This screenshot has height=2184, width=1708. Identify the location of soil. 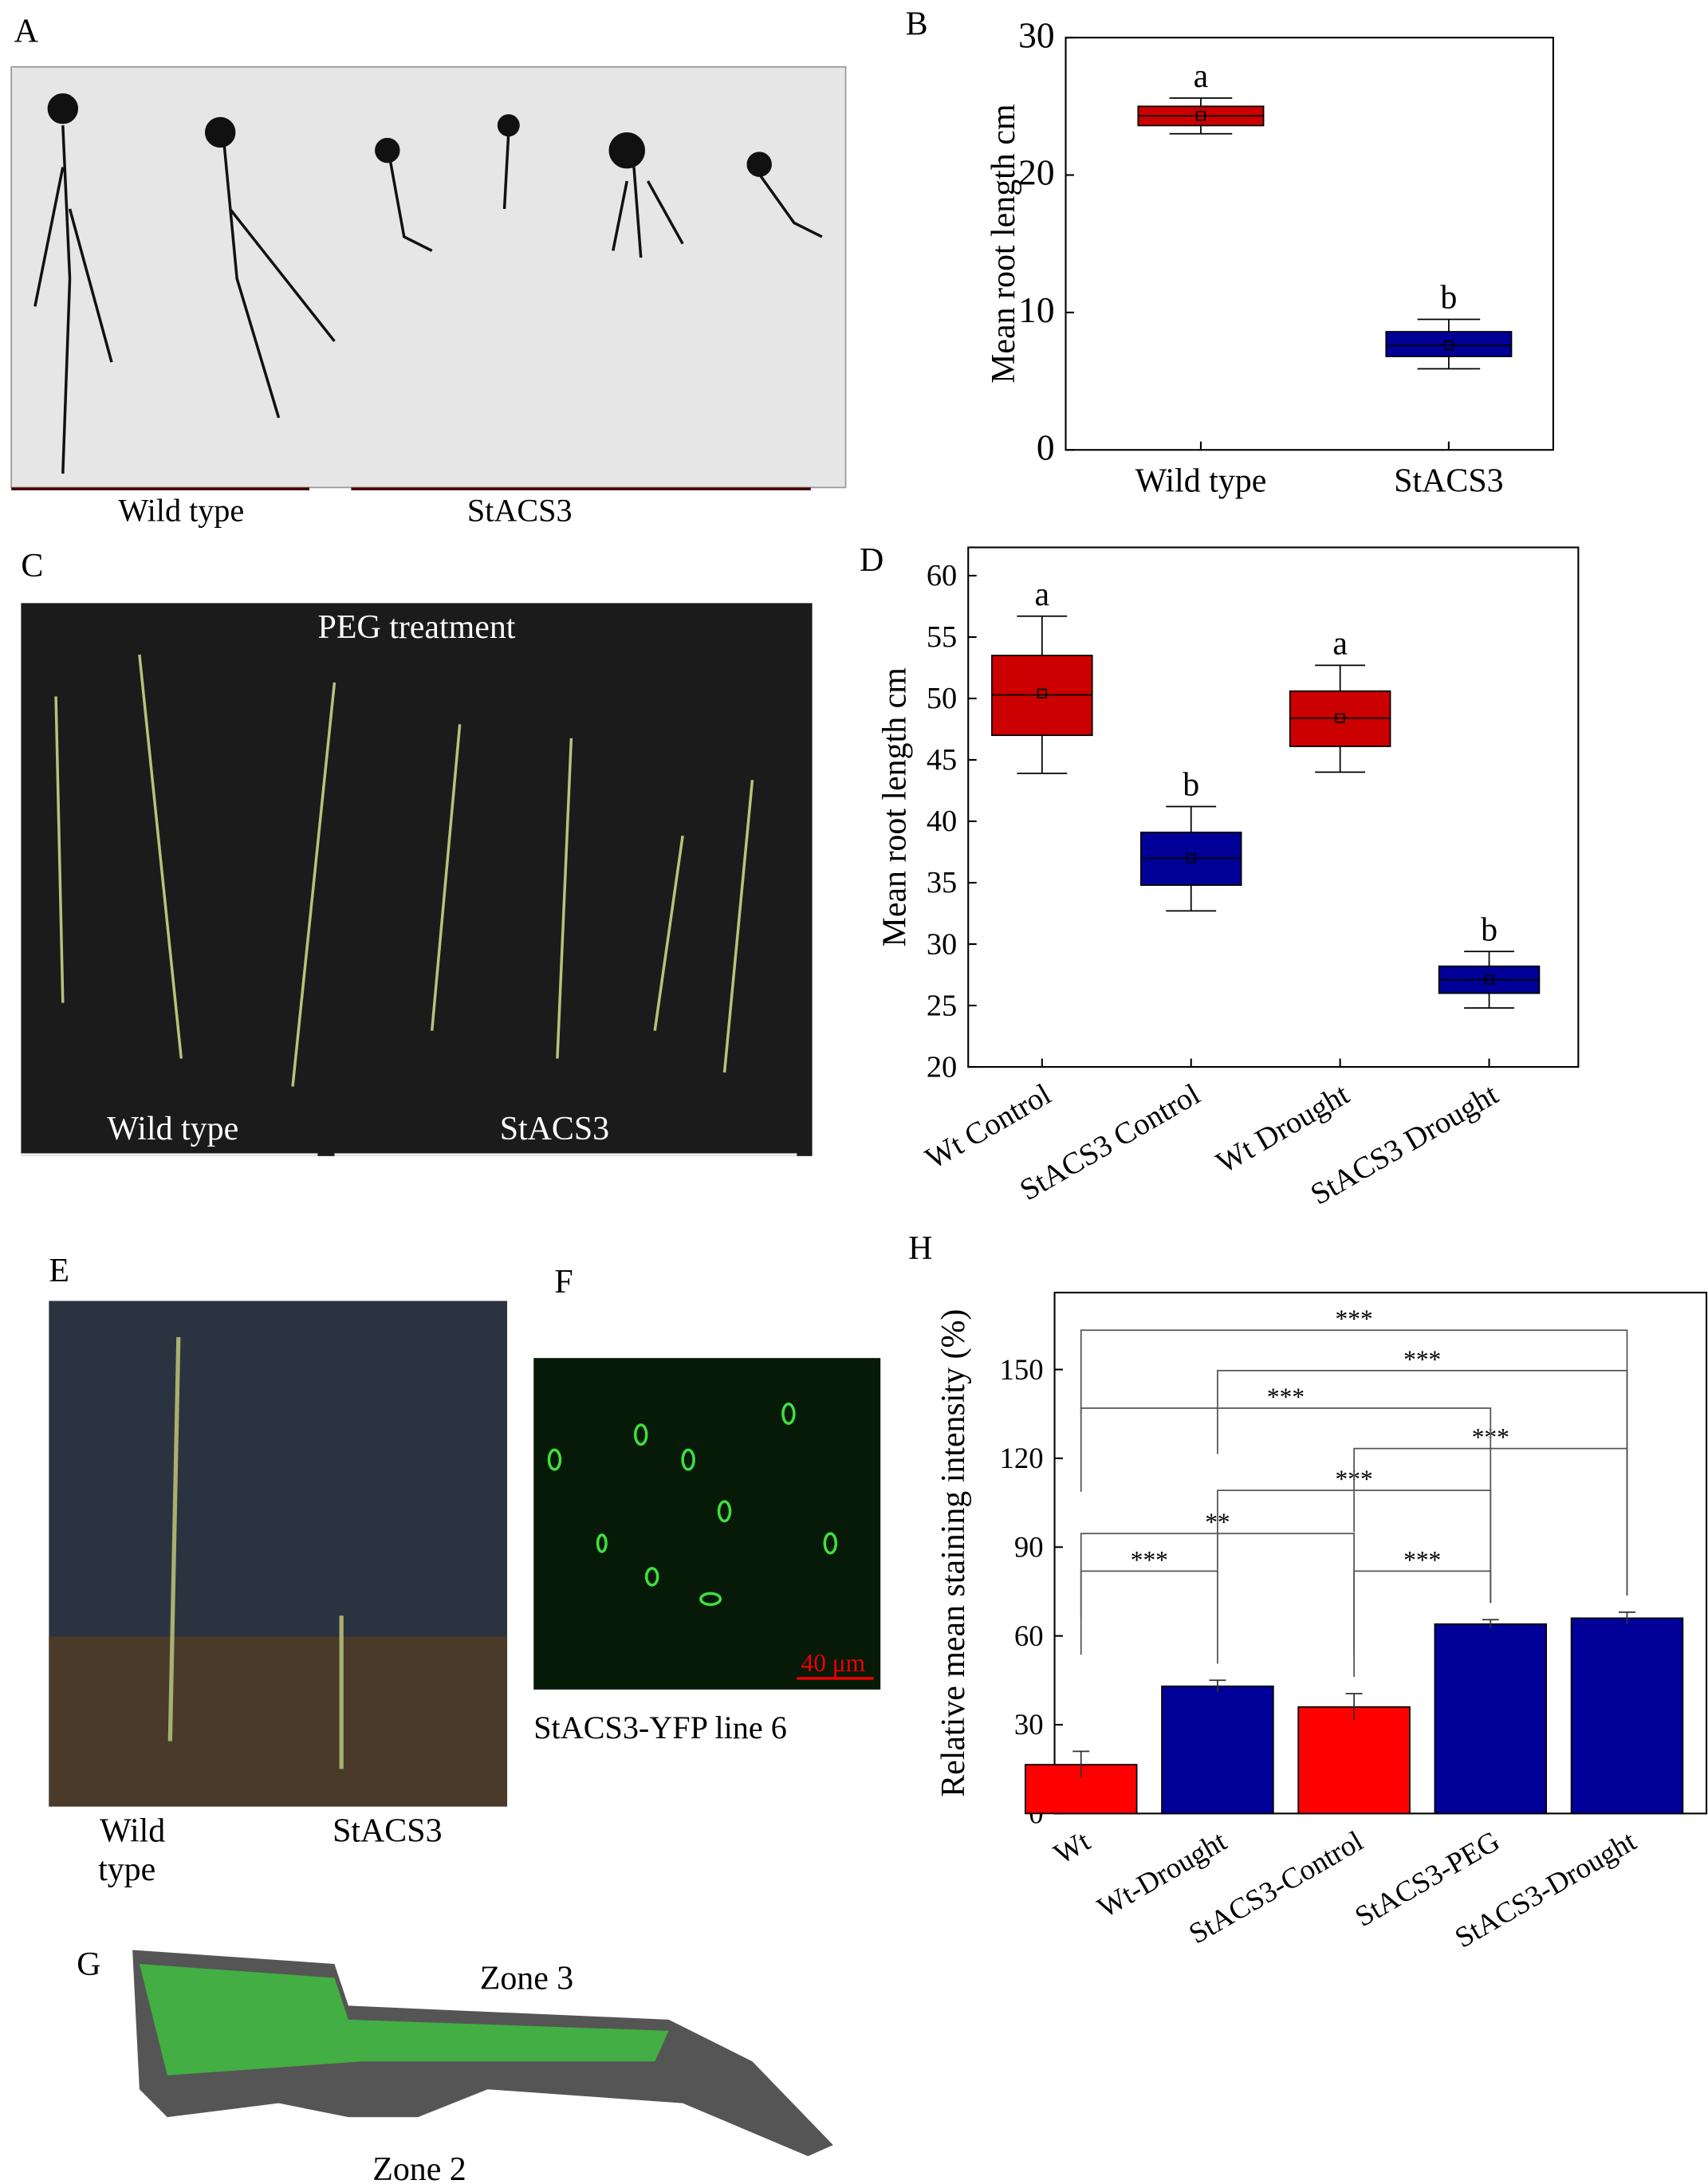
(278, 1721).